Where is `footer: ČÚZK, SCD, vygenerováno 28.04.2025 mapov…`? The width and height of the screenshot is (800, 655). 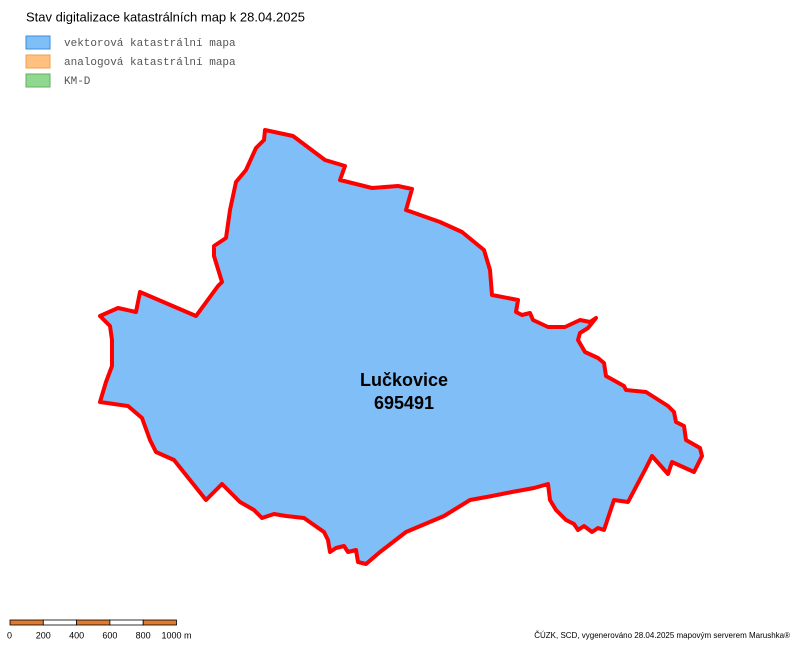
footer: ČÚZK, SCD, vygenerováno 28.04.2025 mapov… is located at coordinates (662, 635).